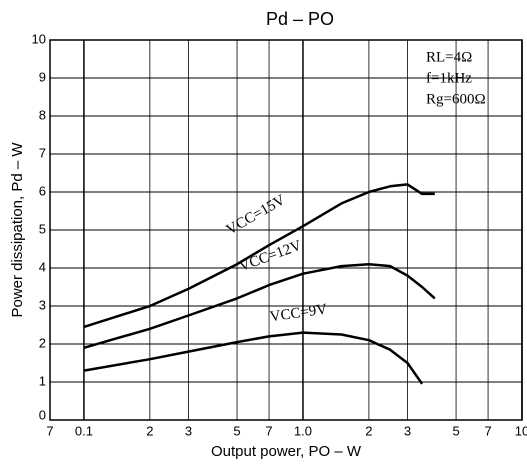 The width and height of the screenshot is (527, 465). I want to click on series-label: VCC=15V, so click(256, 215).